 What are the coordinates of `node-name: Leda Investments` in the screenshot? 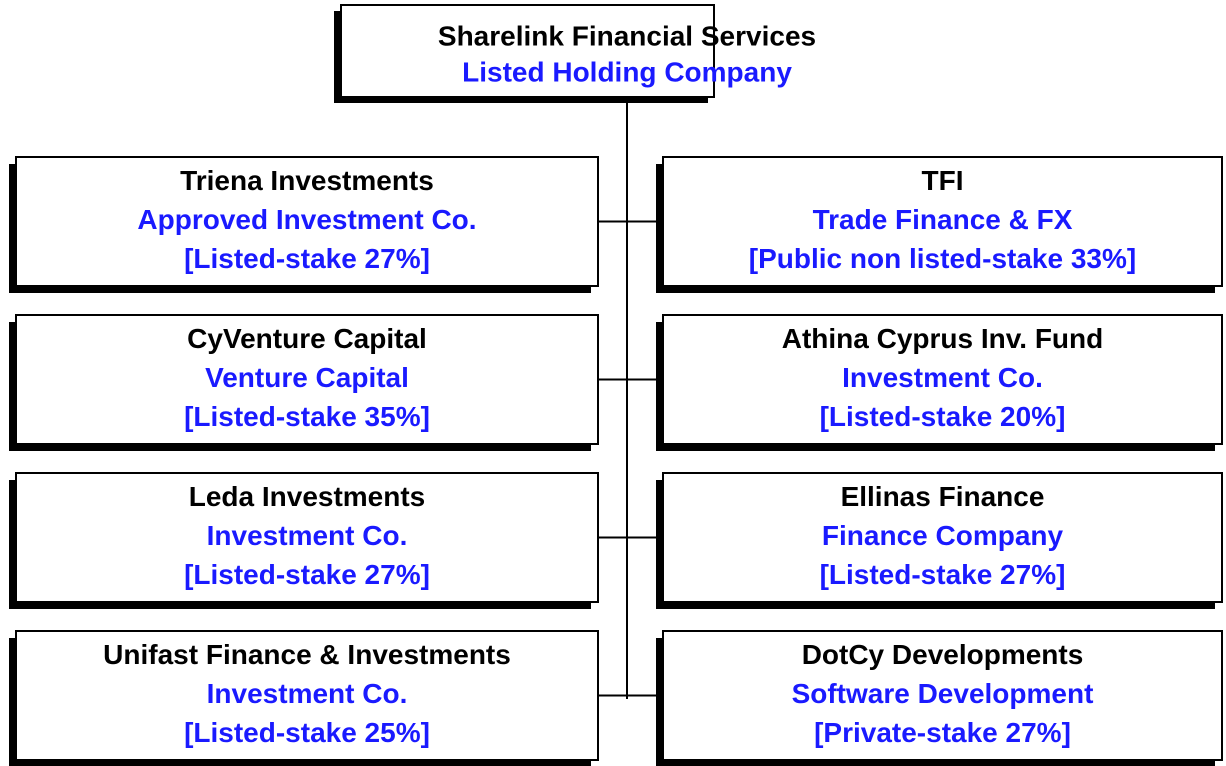 It's located at (307, 496).